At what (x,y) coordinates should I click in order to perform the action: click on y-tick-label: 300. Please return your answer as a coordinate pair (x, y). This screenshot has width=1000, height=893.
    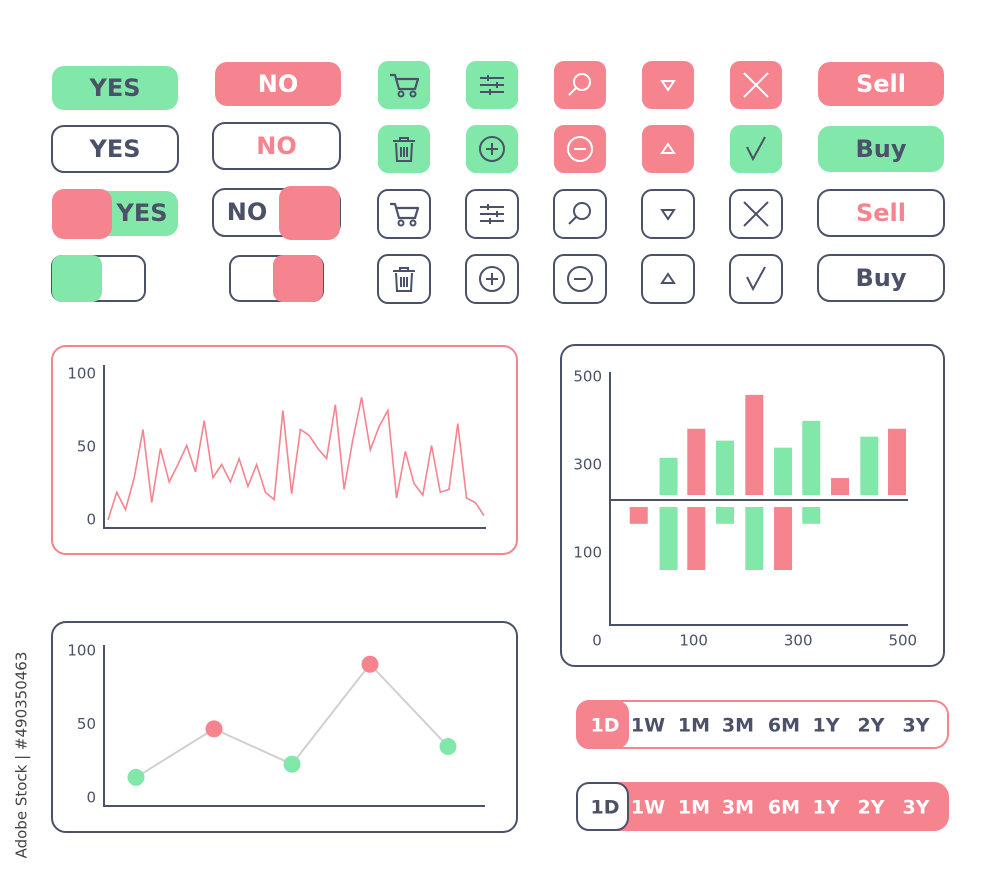
    Looking at the image, I should click on (587, 464).